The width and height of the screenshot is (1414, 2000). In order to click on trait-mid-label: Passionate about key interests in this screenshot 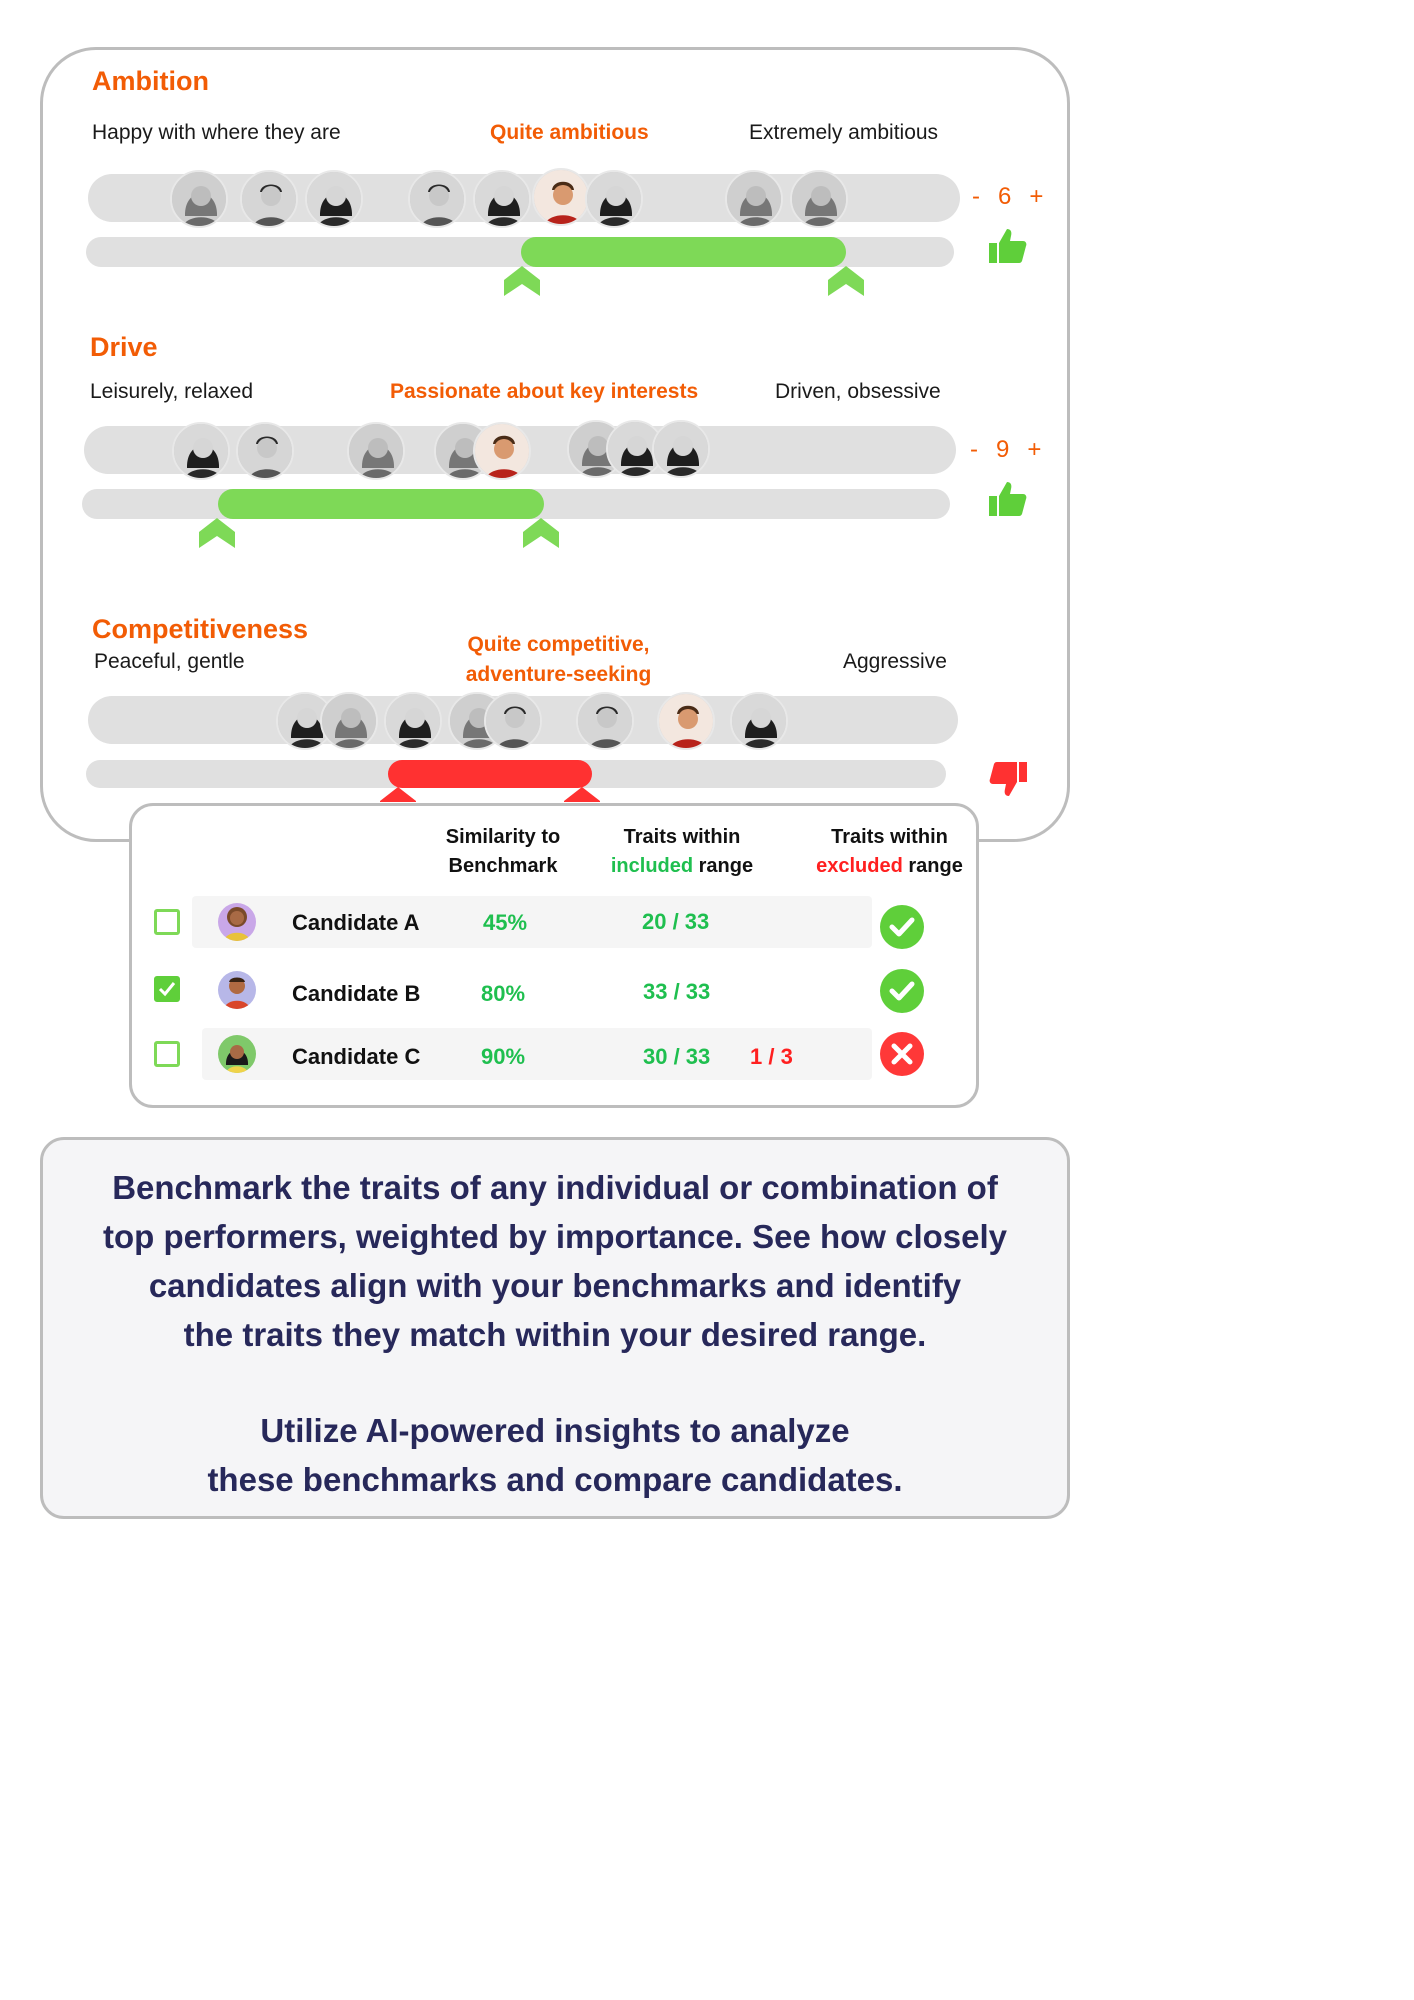, I will do `click(544, 391)`.